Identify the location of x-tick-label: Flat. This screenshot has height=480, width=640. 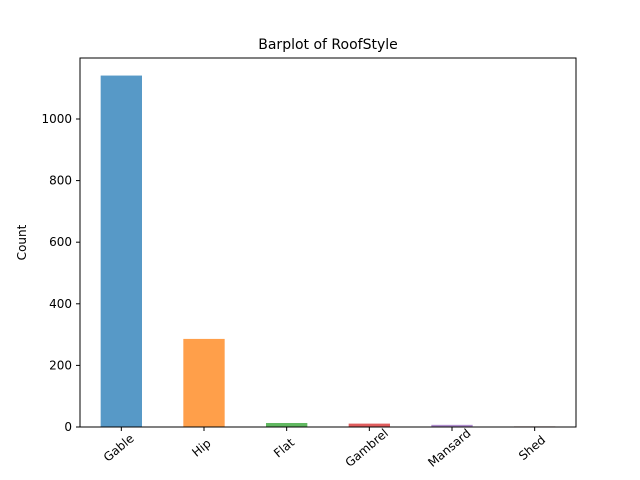
(284, 447).